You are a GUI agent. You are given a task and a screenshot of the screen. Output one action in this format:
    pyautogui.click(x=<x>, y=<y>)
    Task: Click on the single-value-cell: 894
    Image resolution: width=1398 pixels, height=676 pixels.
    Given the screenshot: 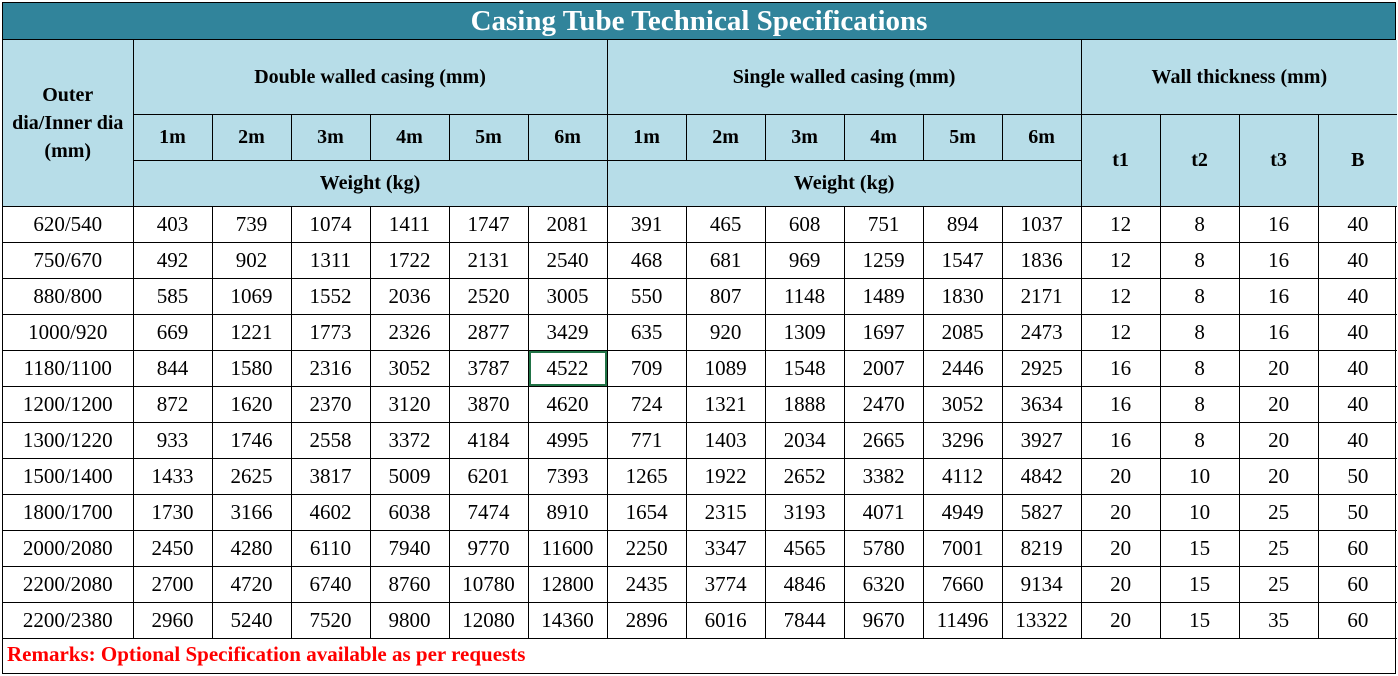 What is the action you would take?
    pyautogui.click(x=962, y=224)
    